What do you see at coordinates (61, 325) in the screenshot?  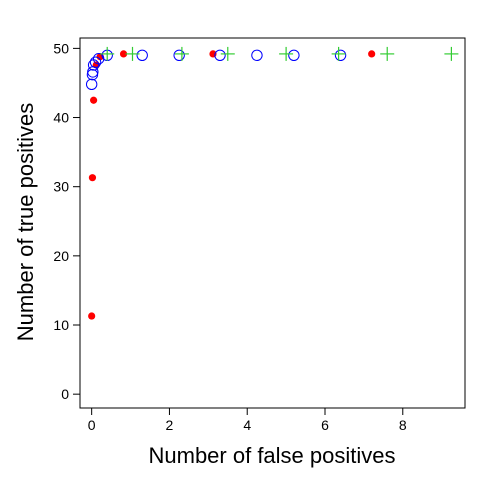 I see `y-tick-label: 10` at bounding box center [61, 325].